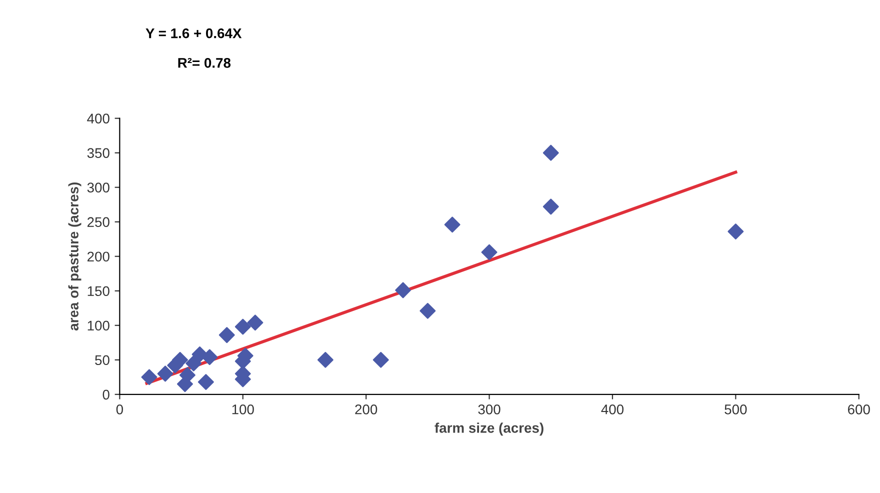  What do you see at coordinates (735, 409) in the screenshot?
I see `x-tick-label: 500` at bounding box center [735, 409].